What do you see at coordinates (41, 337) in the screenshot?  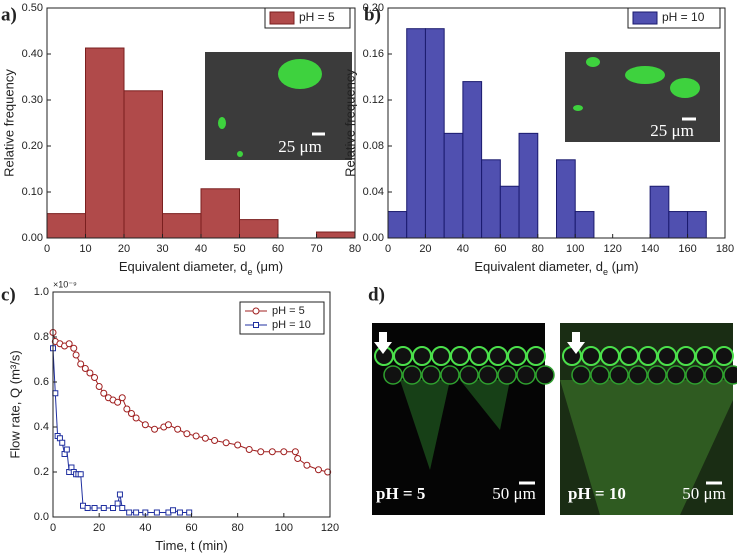 I see `y-tick-label: 0.8` at bounding box center [41, 337].